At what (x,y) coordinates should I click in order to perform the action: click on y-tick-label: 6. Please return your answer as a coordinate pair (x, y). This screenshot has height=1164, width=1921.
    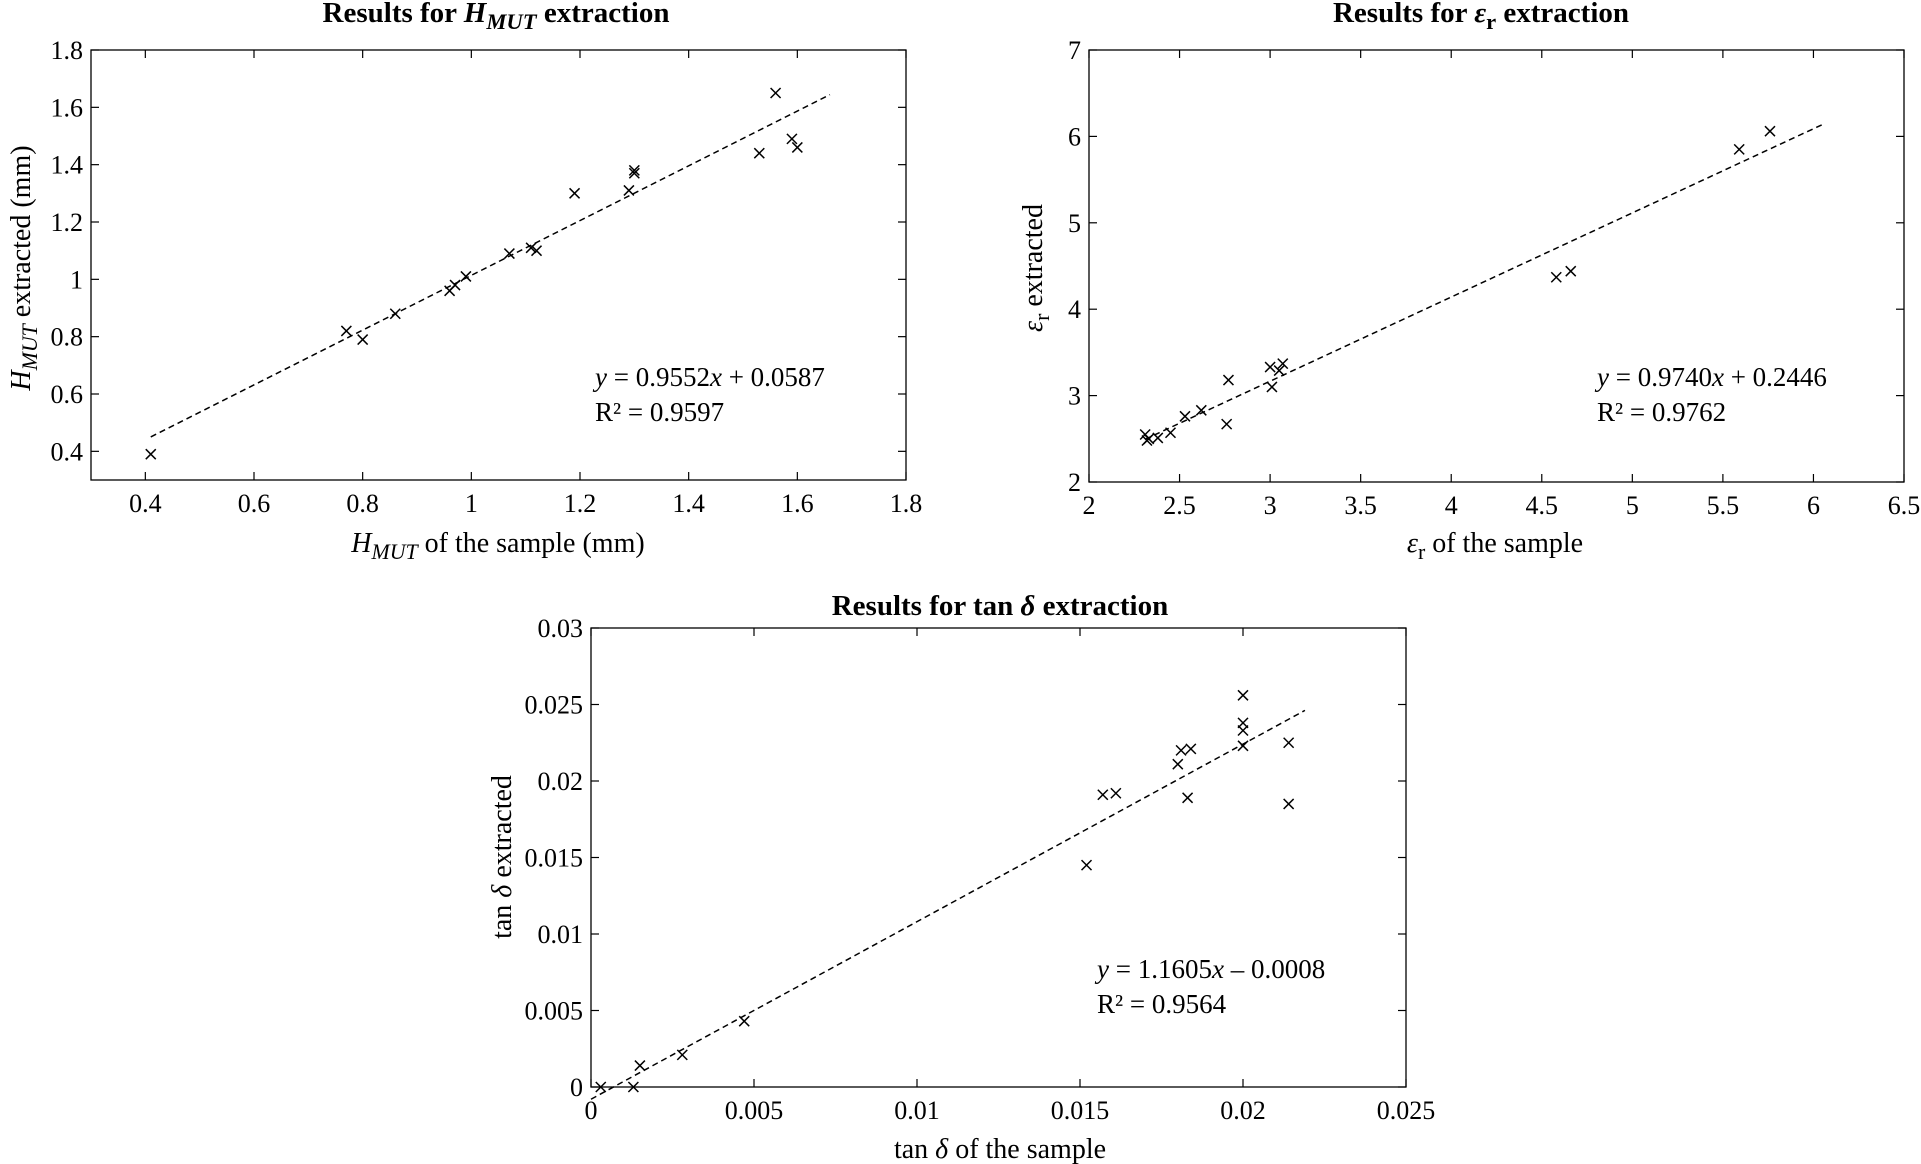
    Looking at the image, I should click on (1074, 136).